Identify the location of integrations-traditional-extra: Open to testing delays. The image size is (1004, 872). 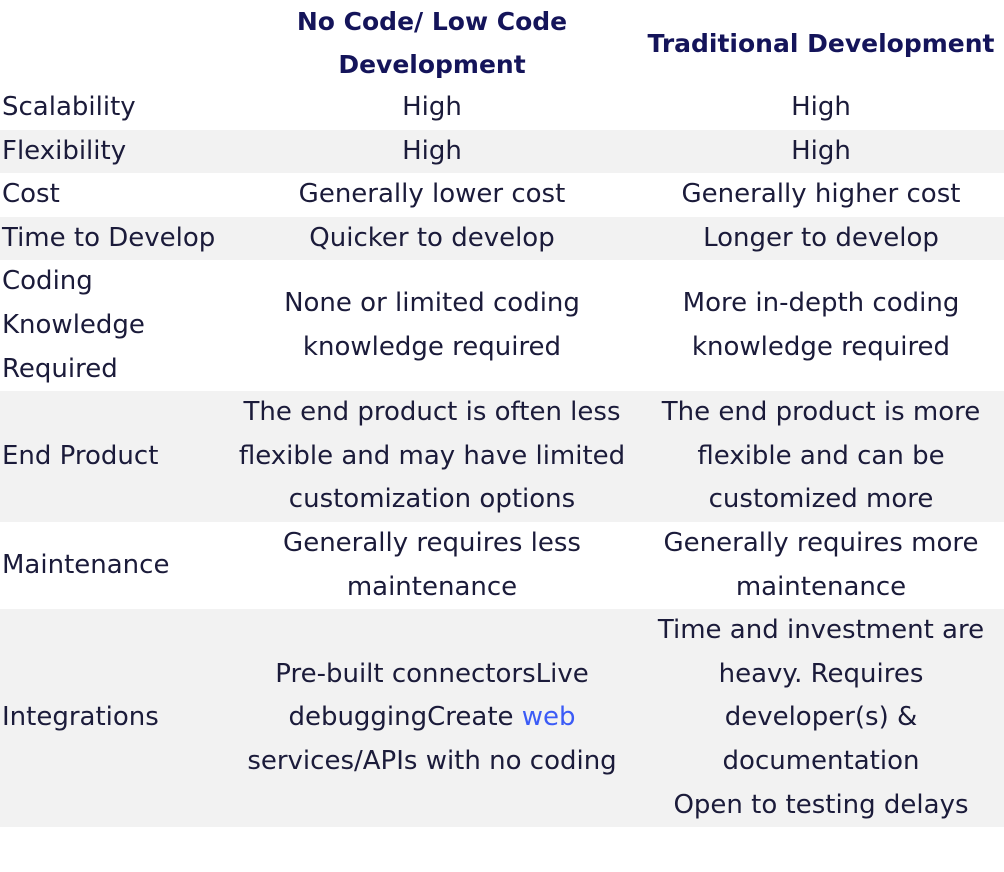
(821, 804).